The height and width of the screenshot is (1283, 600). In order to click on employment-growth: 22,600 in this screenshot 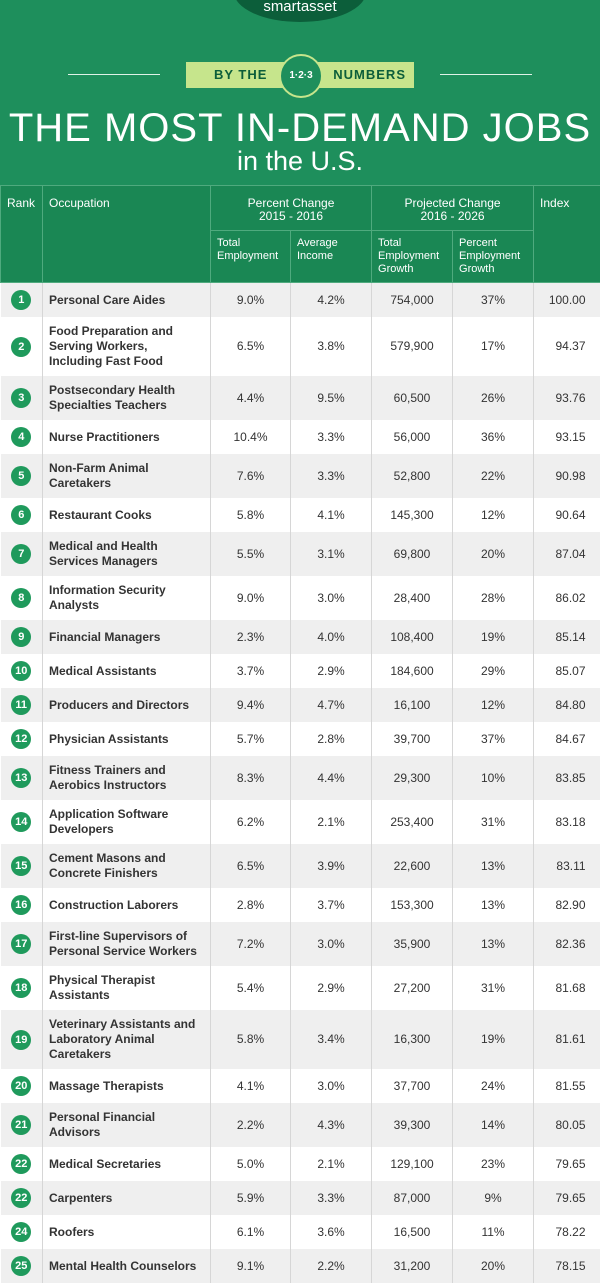, I will do `click(412, 866)`.